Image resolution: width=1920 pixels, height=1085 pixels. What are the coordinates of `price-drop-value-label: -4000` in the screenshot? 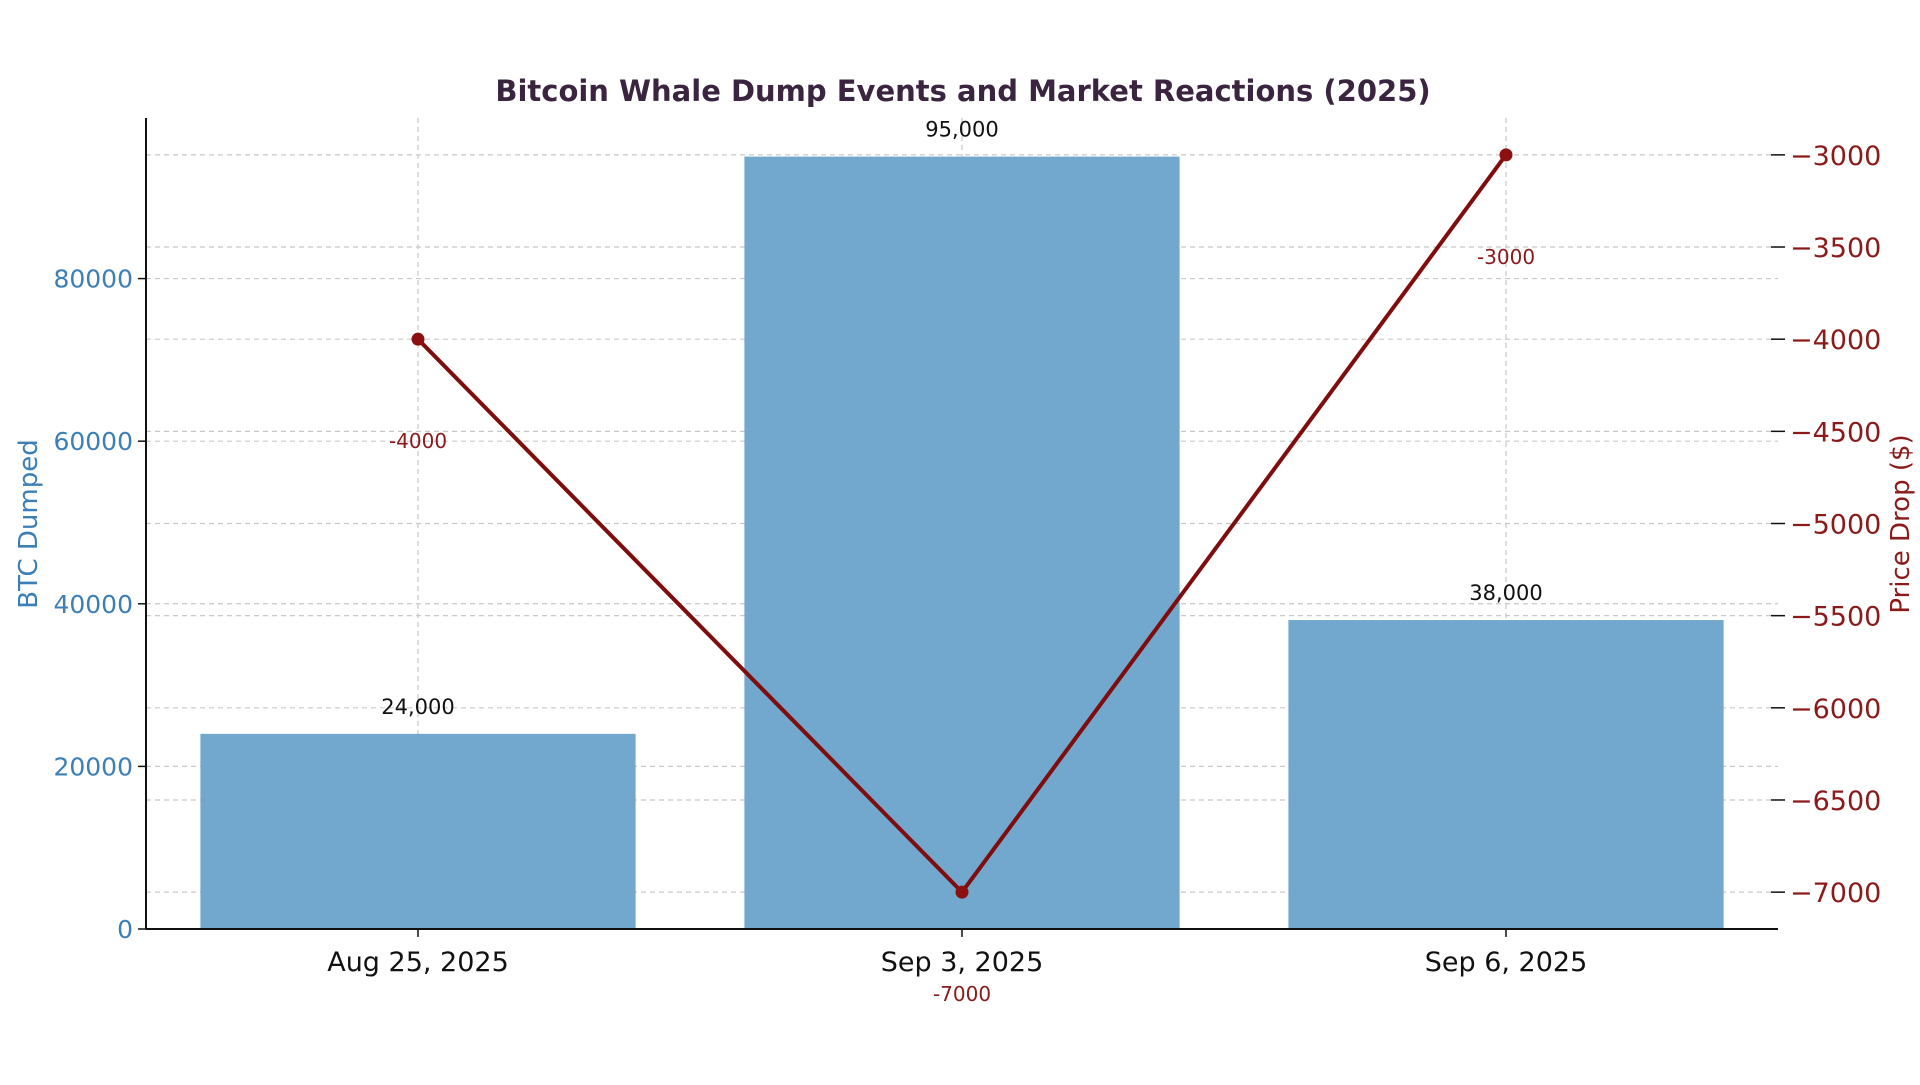 It's located at (418, 441).